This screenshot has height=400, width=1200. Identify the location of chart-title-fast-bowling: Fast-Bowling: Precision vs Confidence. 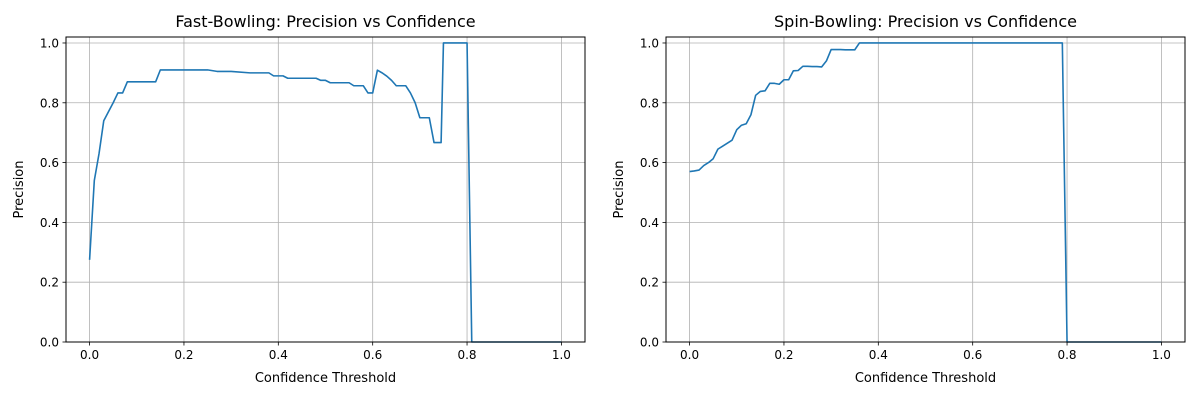
(325, 21).